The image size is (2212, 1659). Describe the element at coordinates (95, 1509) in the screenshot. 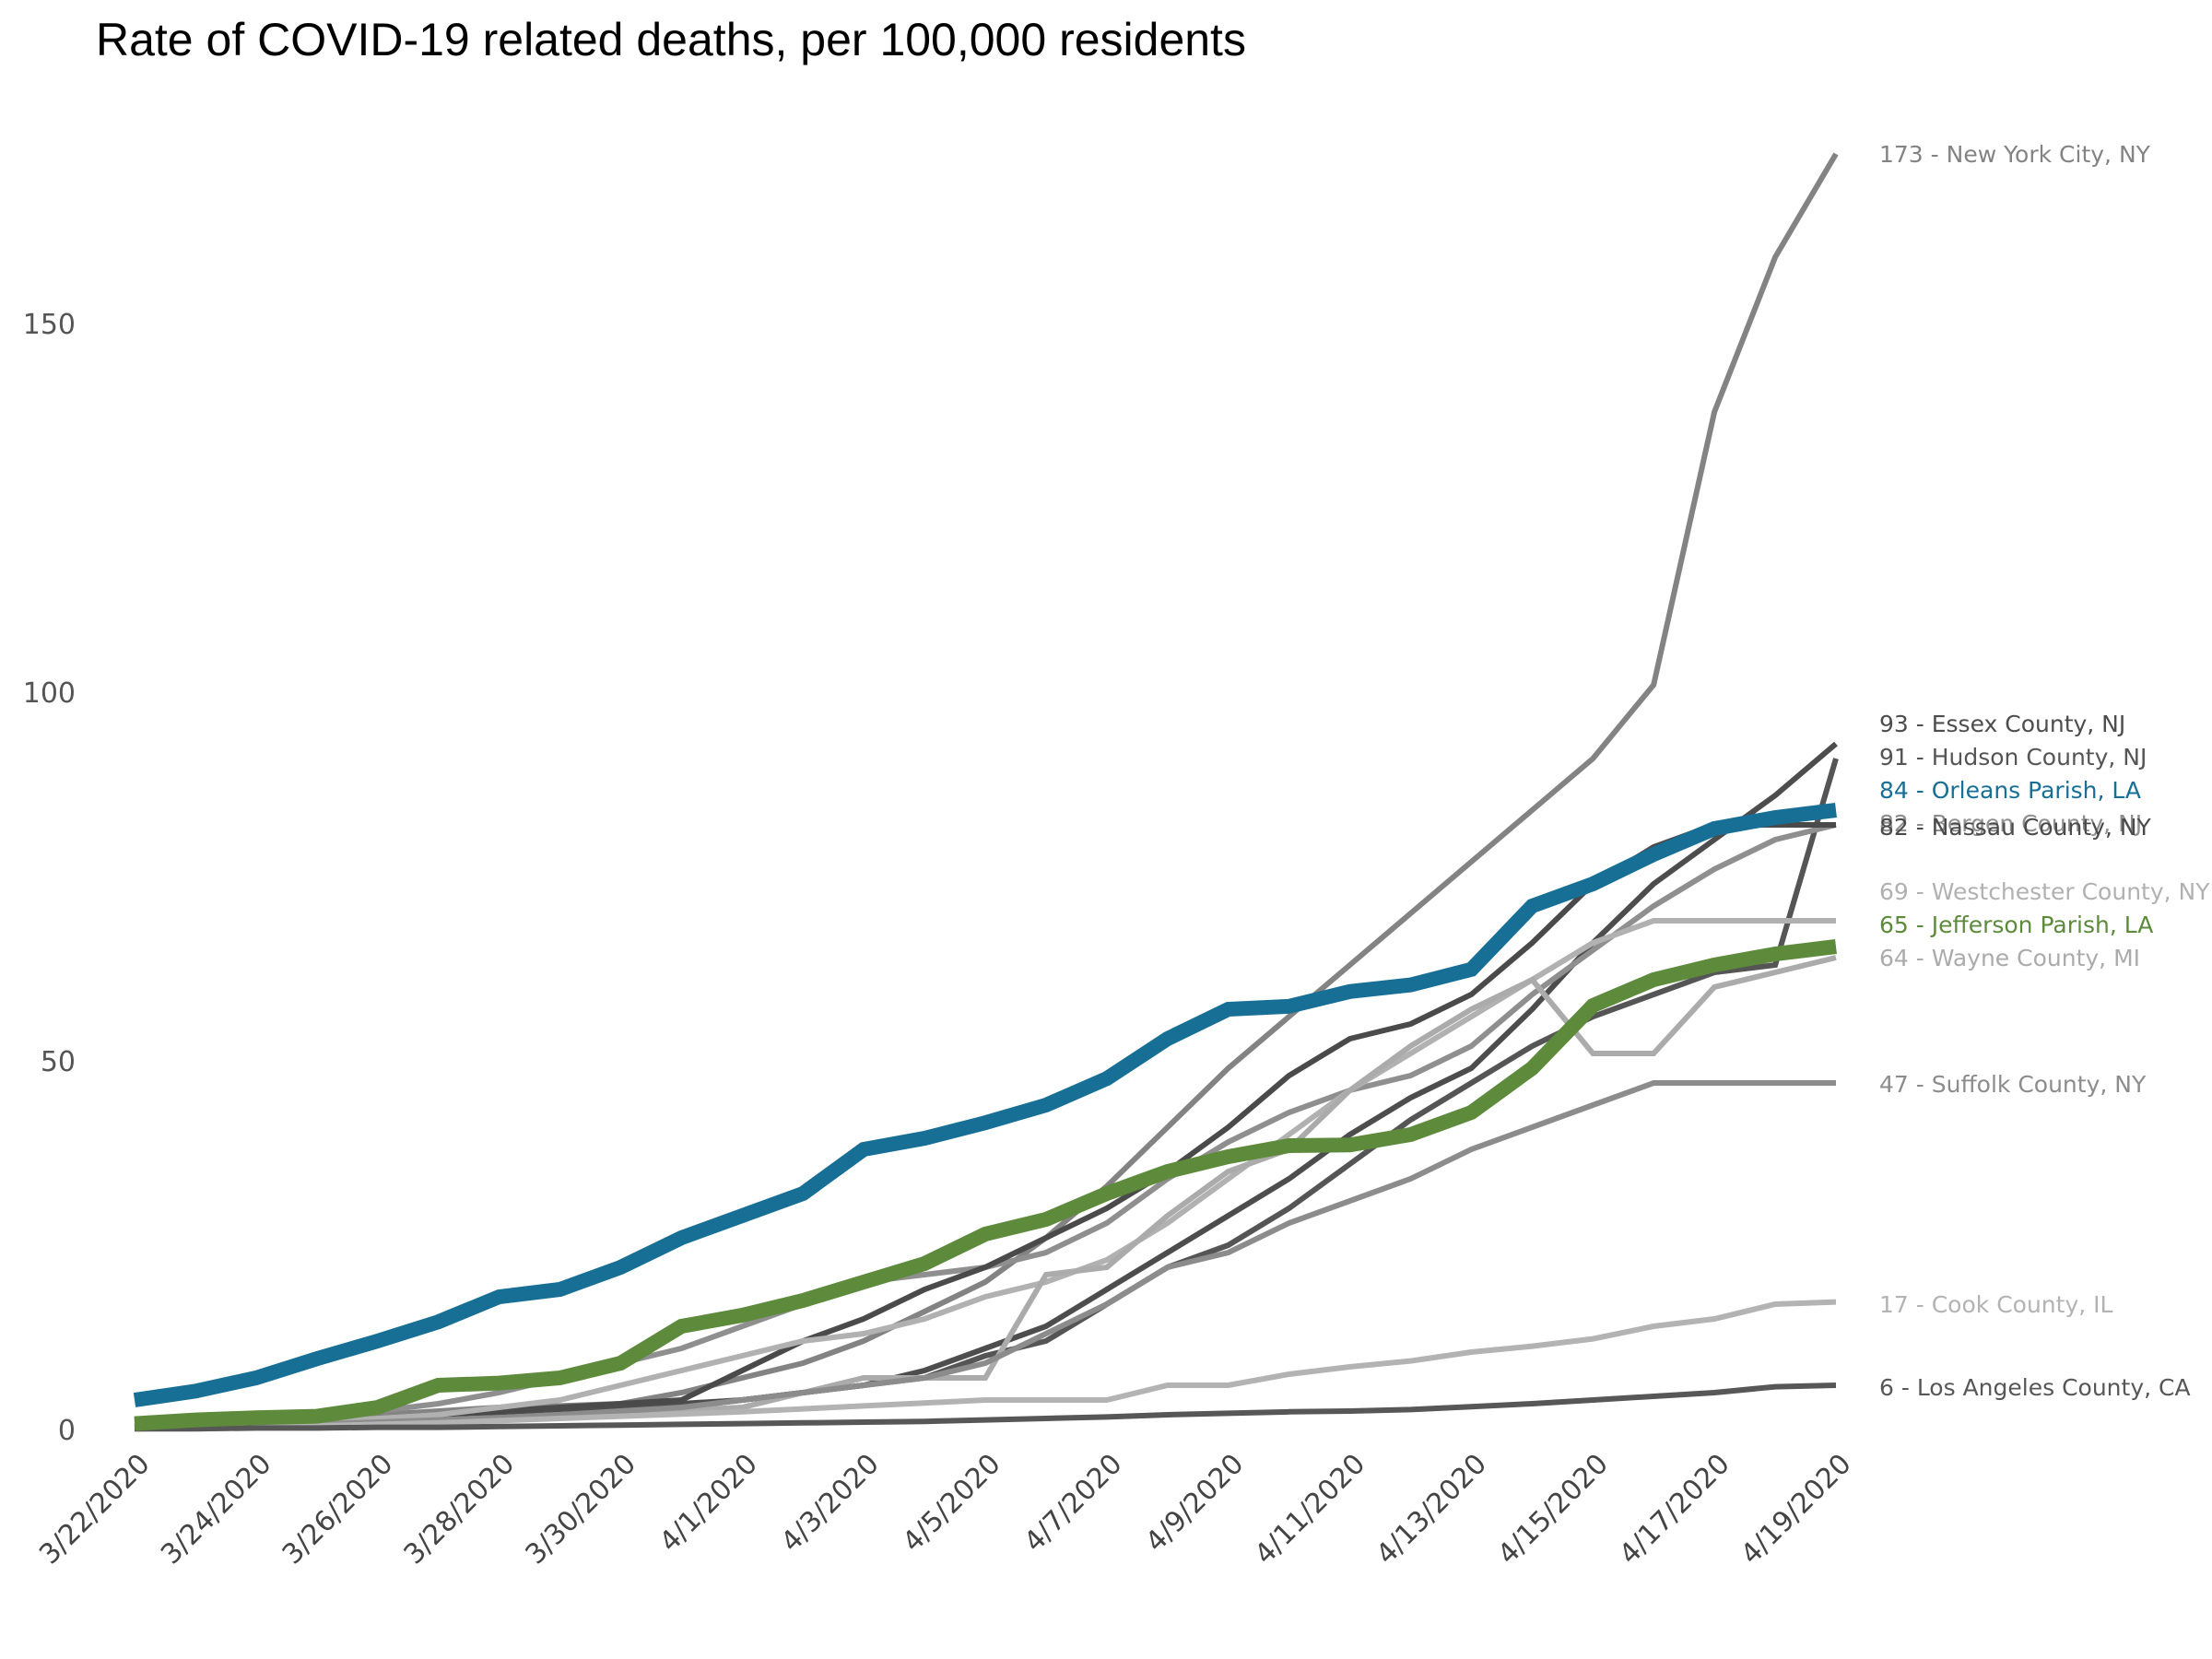

I see `x-tick-label: 3/22/2020` at that location.